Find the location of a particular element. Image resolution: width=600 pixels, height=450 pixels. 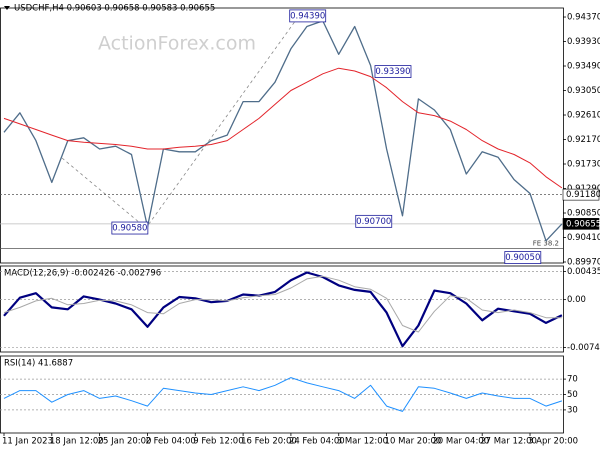

annotation-label: 0.94390 is located at coordinates (307, 16).